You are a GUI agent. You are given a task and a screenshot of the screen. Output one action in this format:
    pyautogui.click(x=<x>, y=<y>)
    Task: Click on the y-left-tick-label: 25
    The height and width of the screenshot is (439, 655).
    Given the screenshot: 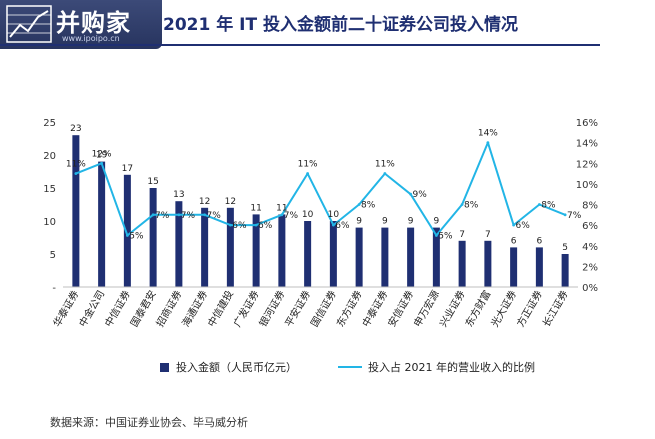 What is the action you would take?
    pyautogui.click(x=49, y=123)
    